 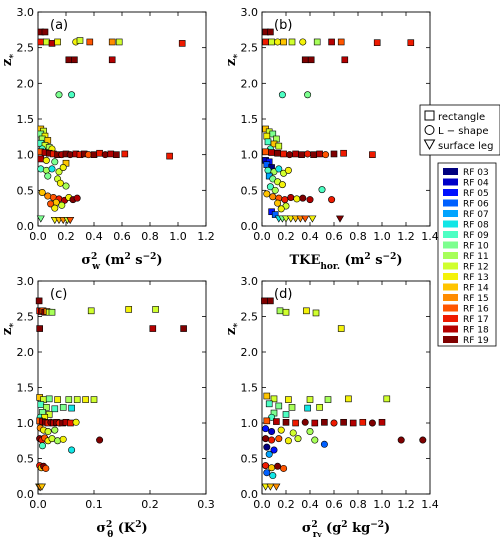 What do you see at coordinates (9, 60) in the screenshot?
I see `y-axis-label: z*` at bounding box center [9, 60].